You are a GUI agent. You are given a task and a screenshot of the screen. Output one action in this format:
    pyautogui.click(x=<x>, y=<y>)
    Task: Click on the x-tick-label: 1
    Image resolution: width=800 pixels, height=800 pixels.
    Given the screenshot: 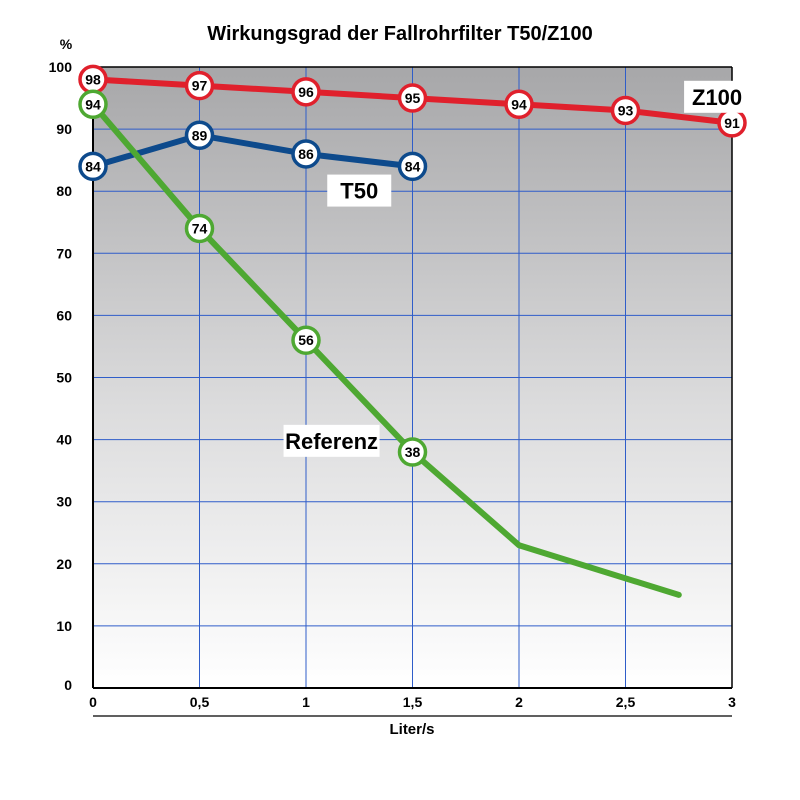 What is the action you would take?
    pyautogui.click(x=306, y=702)
    